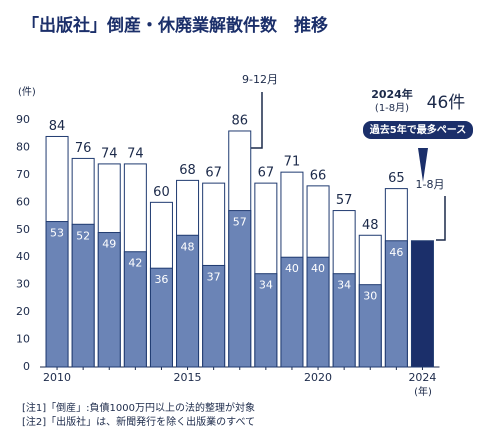  Describe the element at coordinates (23, 339) in the screenshot. I see `y-tick-label: 10` at that location.